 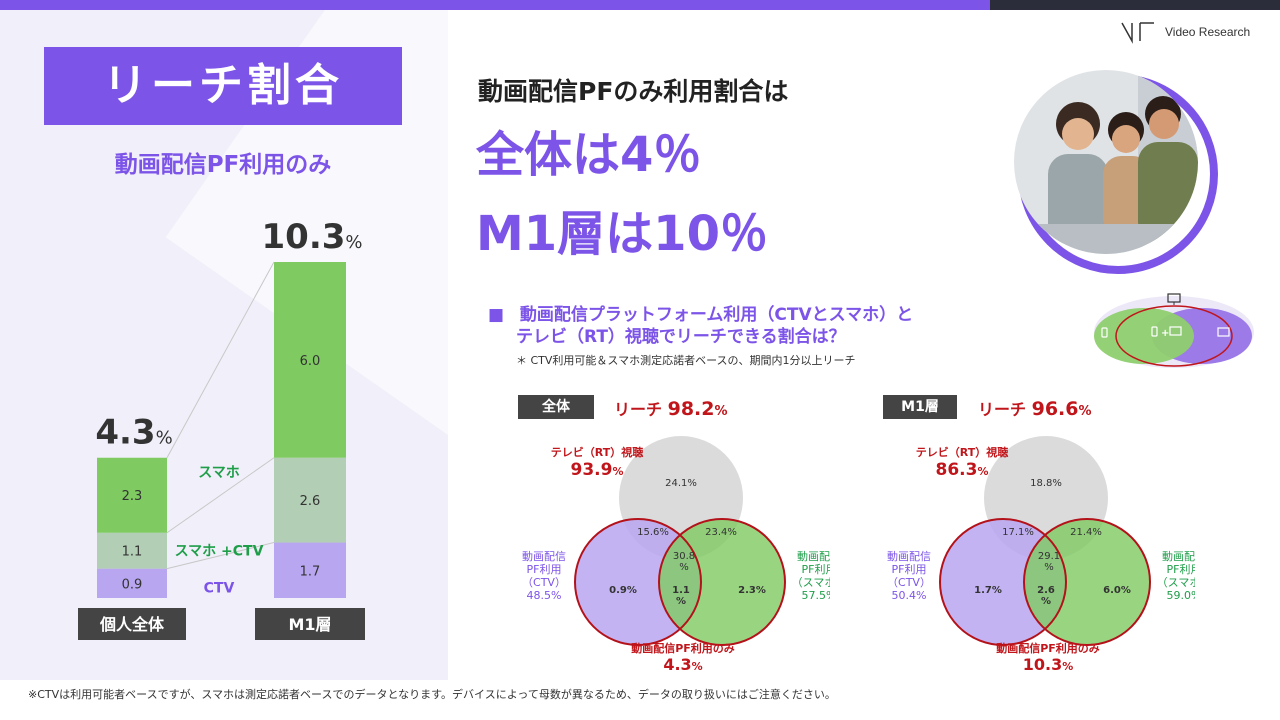 I want to click on legend-tv, so click(x=1174, y=336).